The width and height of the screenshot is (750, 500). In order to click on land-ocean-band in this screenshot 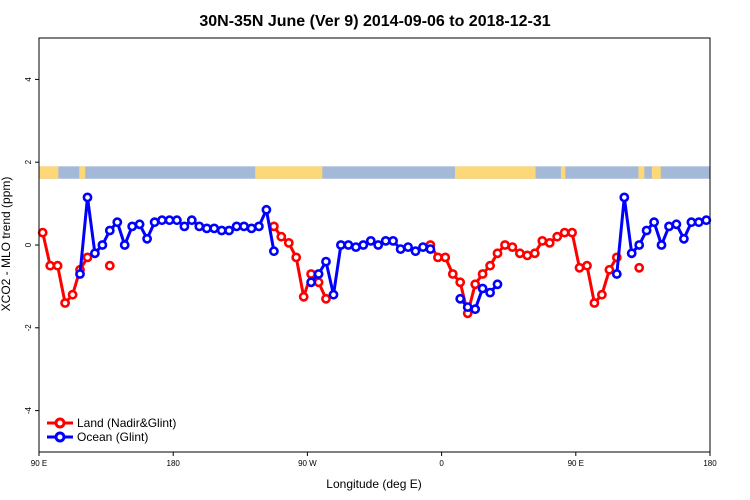, I will do `click(374, 172)`.